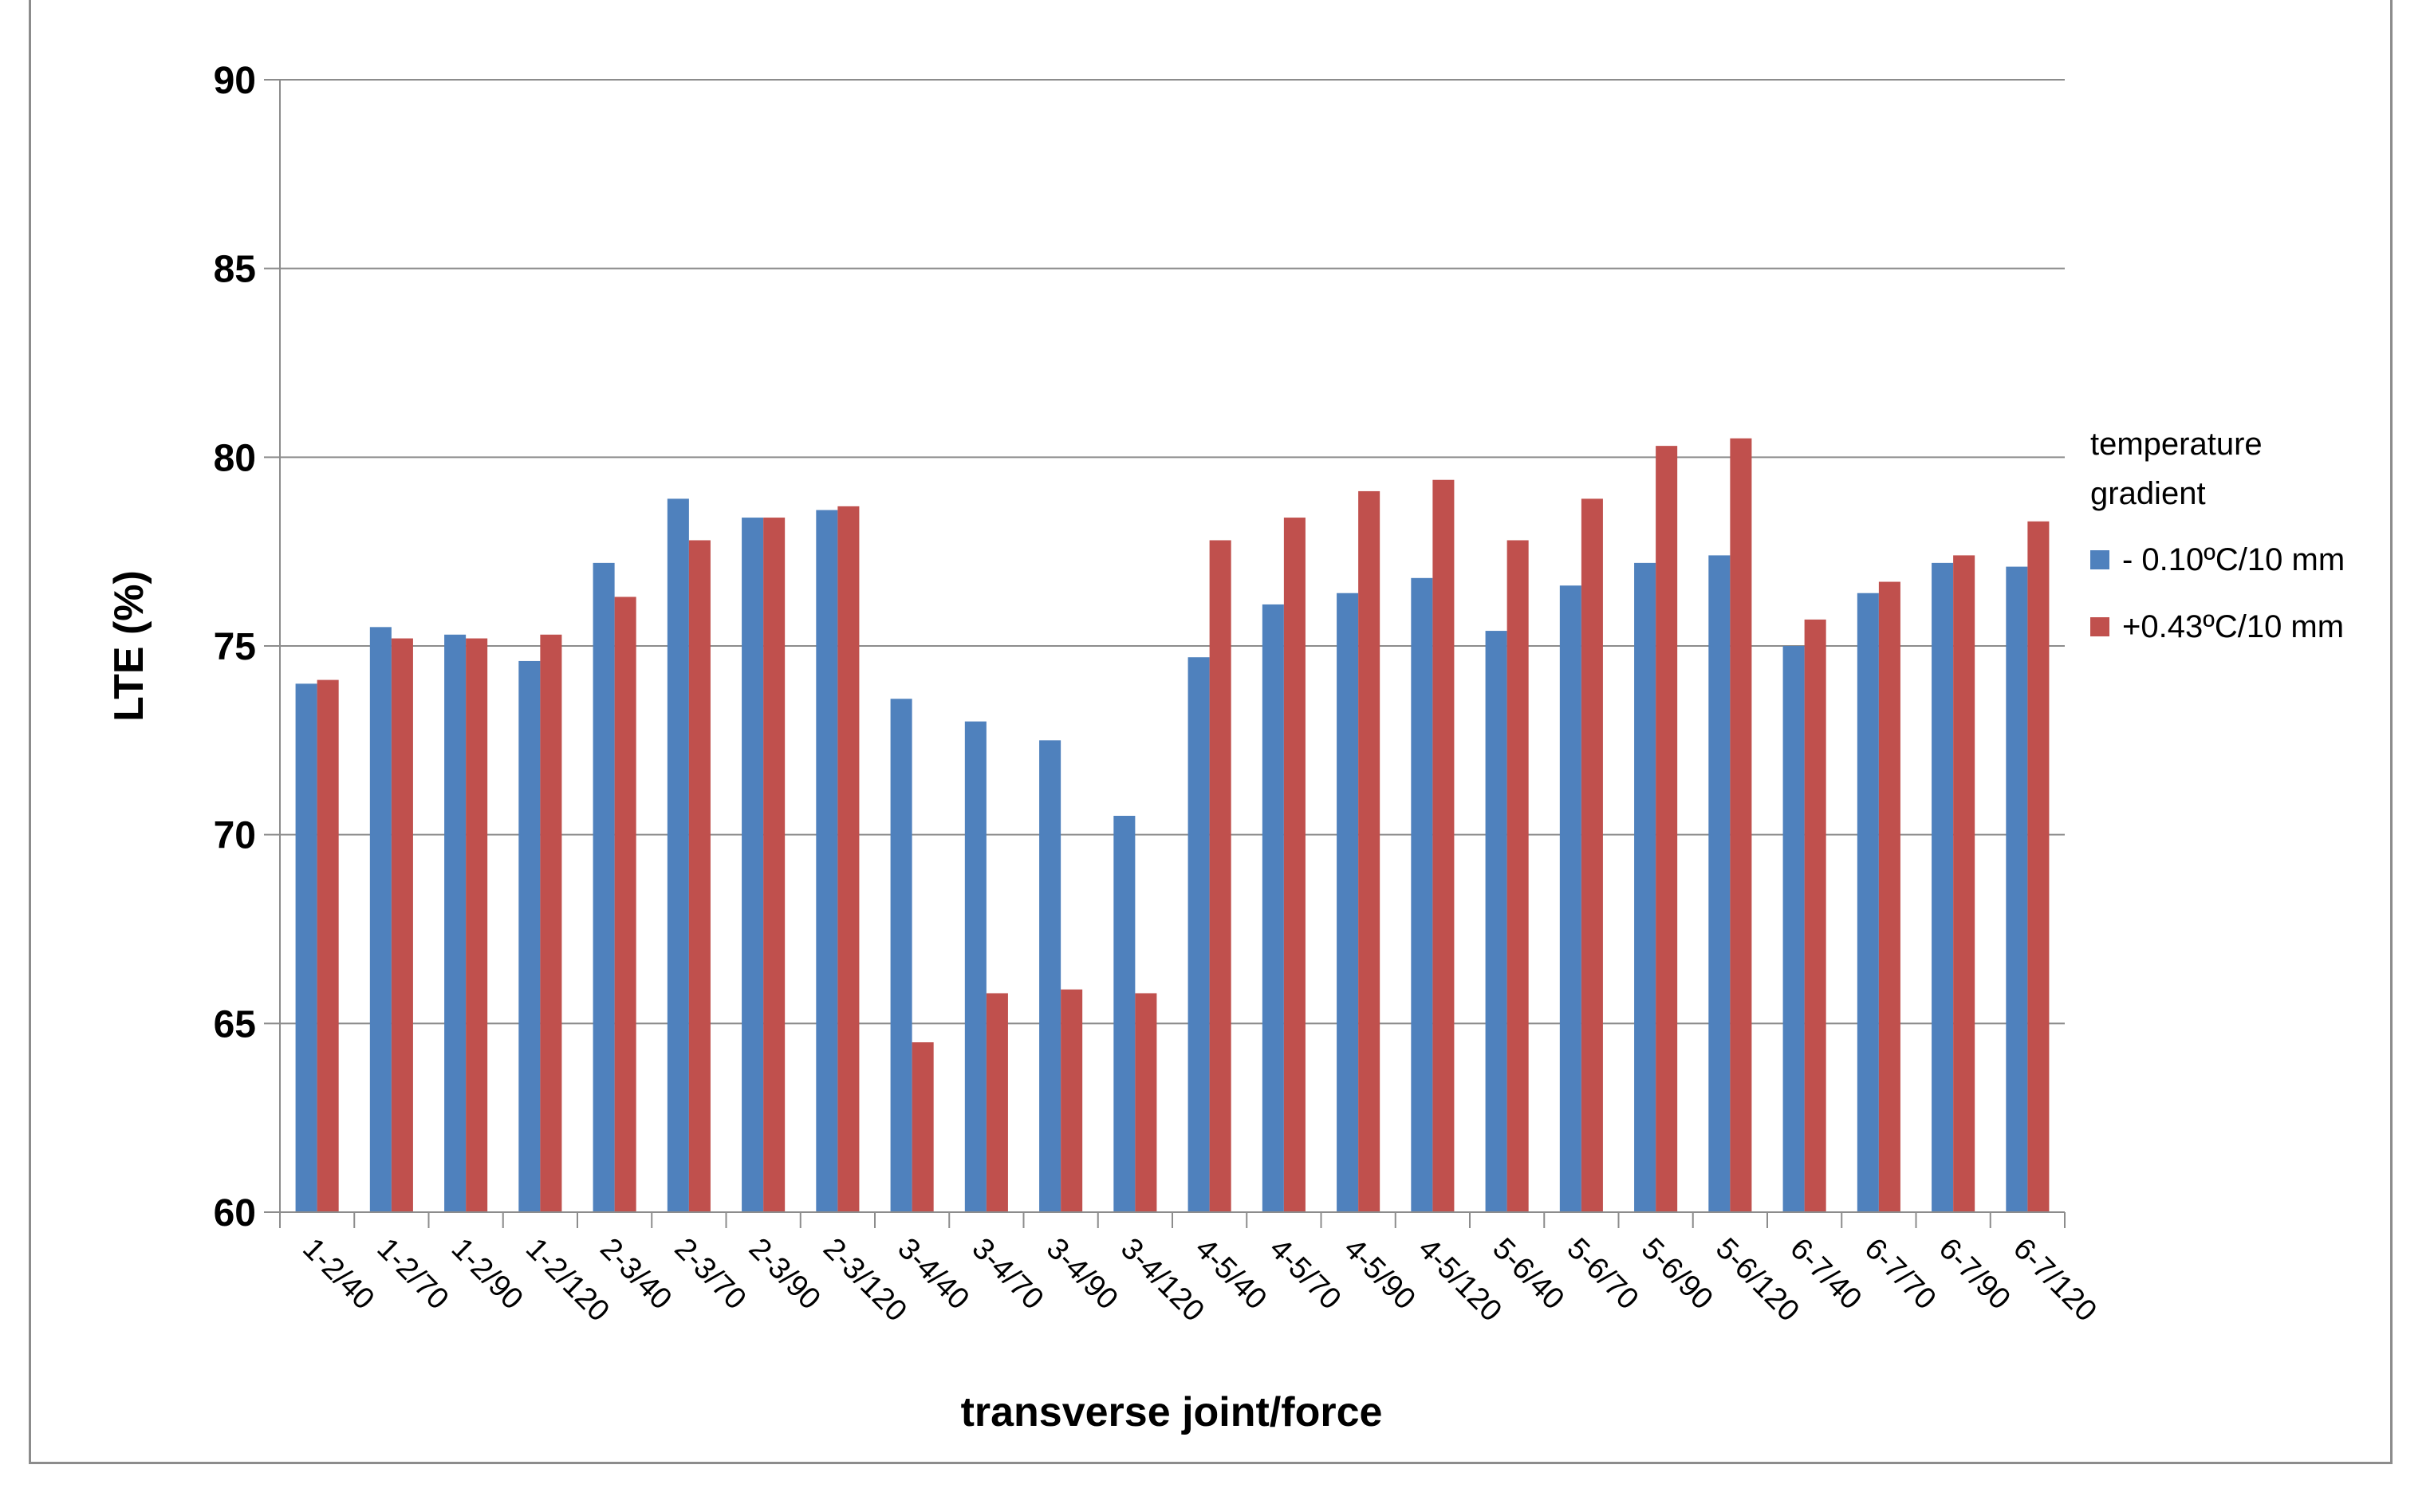 The height and width of the screenshot is (1512, 2434). What do you see at coordinates (1677, 1274) in the screenshot?
I see `x-tick-label: 5-6/90` at bounding box center [1677, 1274].